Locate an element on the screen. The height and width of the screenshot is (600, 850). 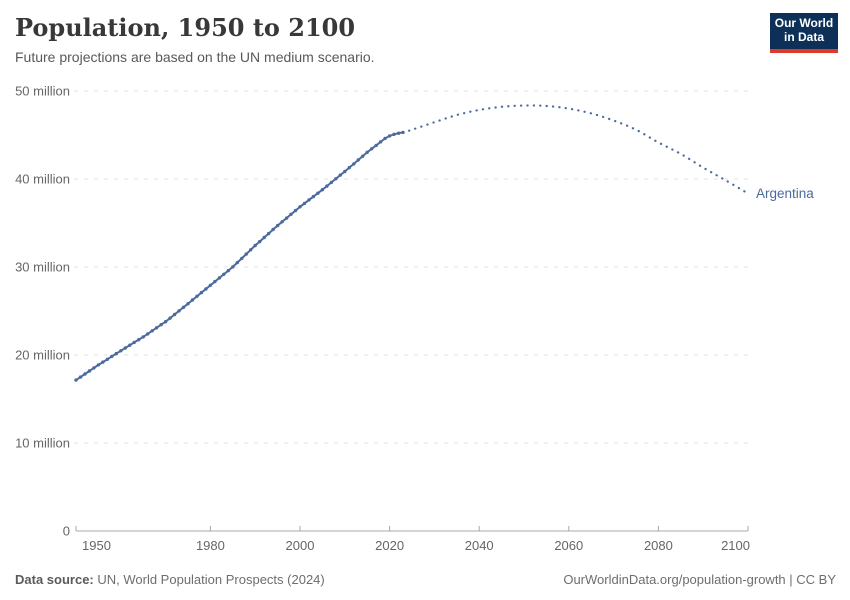
x-tick-label: 2060 is located at coordinates (568, 545).